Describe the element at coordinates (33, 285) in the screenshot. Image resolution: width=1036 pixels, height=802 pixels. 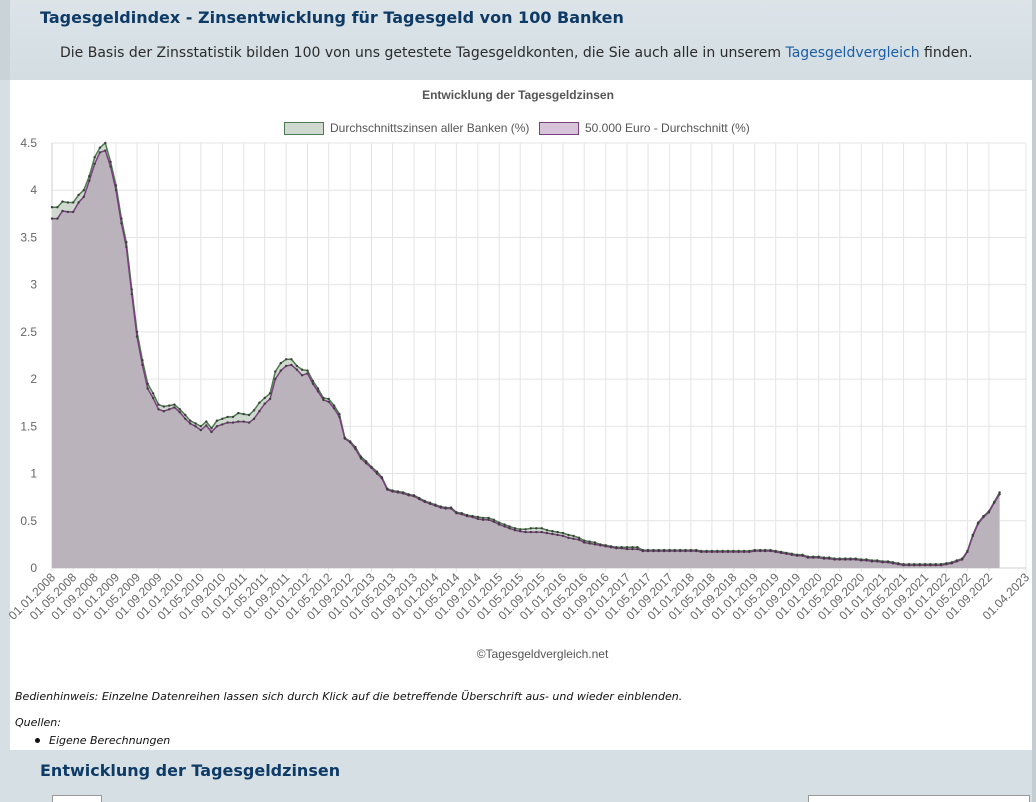
I see `y-tick-label: 3` at that location.